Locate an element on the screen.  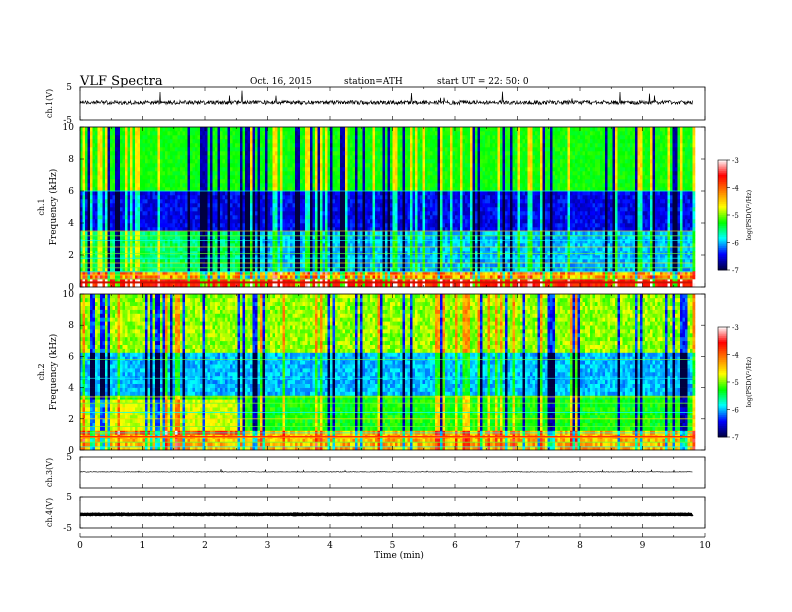
ch1-waveform-ylabel: ch.1(V) is located at coordinates (49, 103).